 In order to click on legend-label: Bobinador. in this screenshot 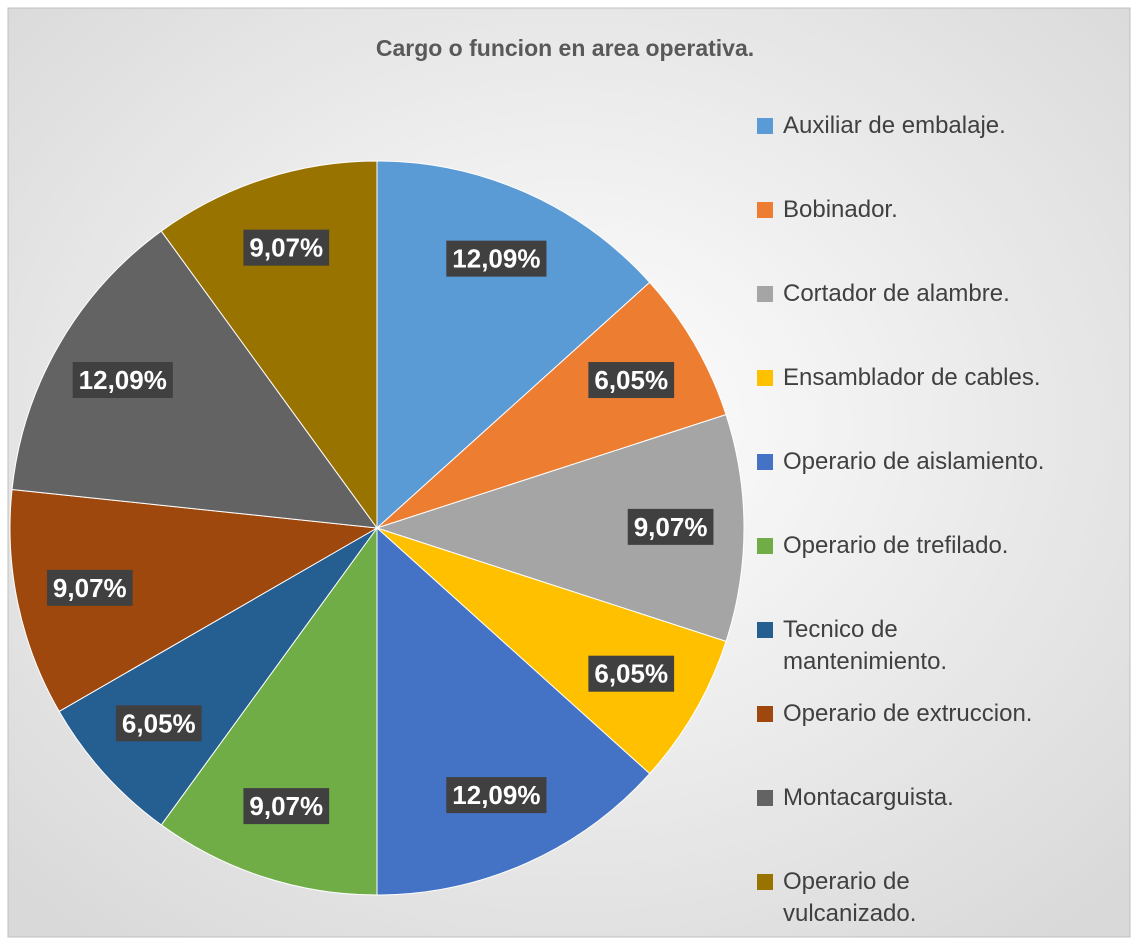, I will do `click(840, 209)`.